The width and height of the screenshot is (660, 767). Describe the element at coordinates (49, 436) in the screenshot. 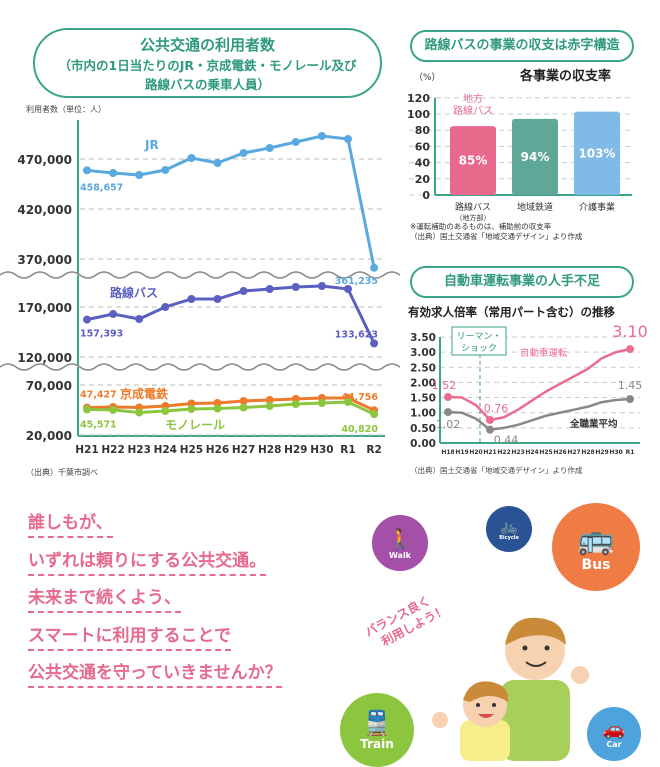

I see `y-tick-label: 20,000` at that location.